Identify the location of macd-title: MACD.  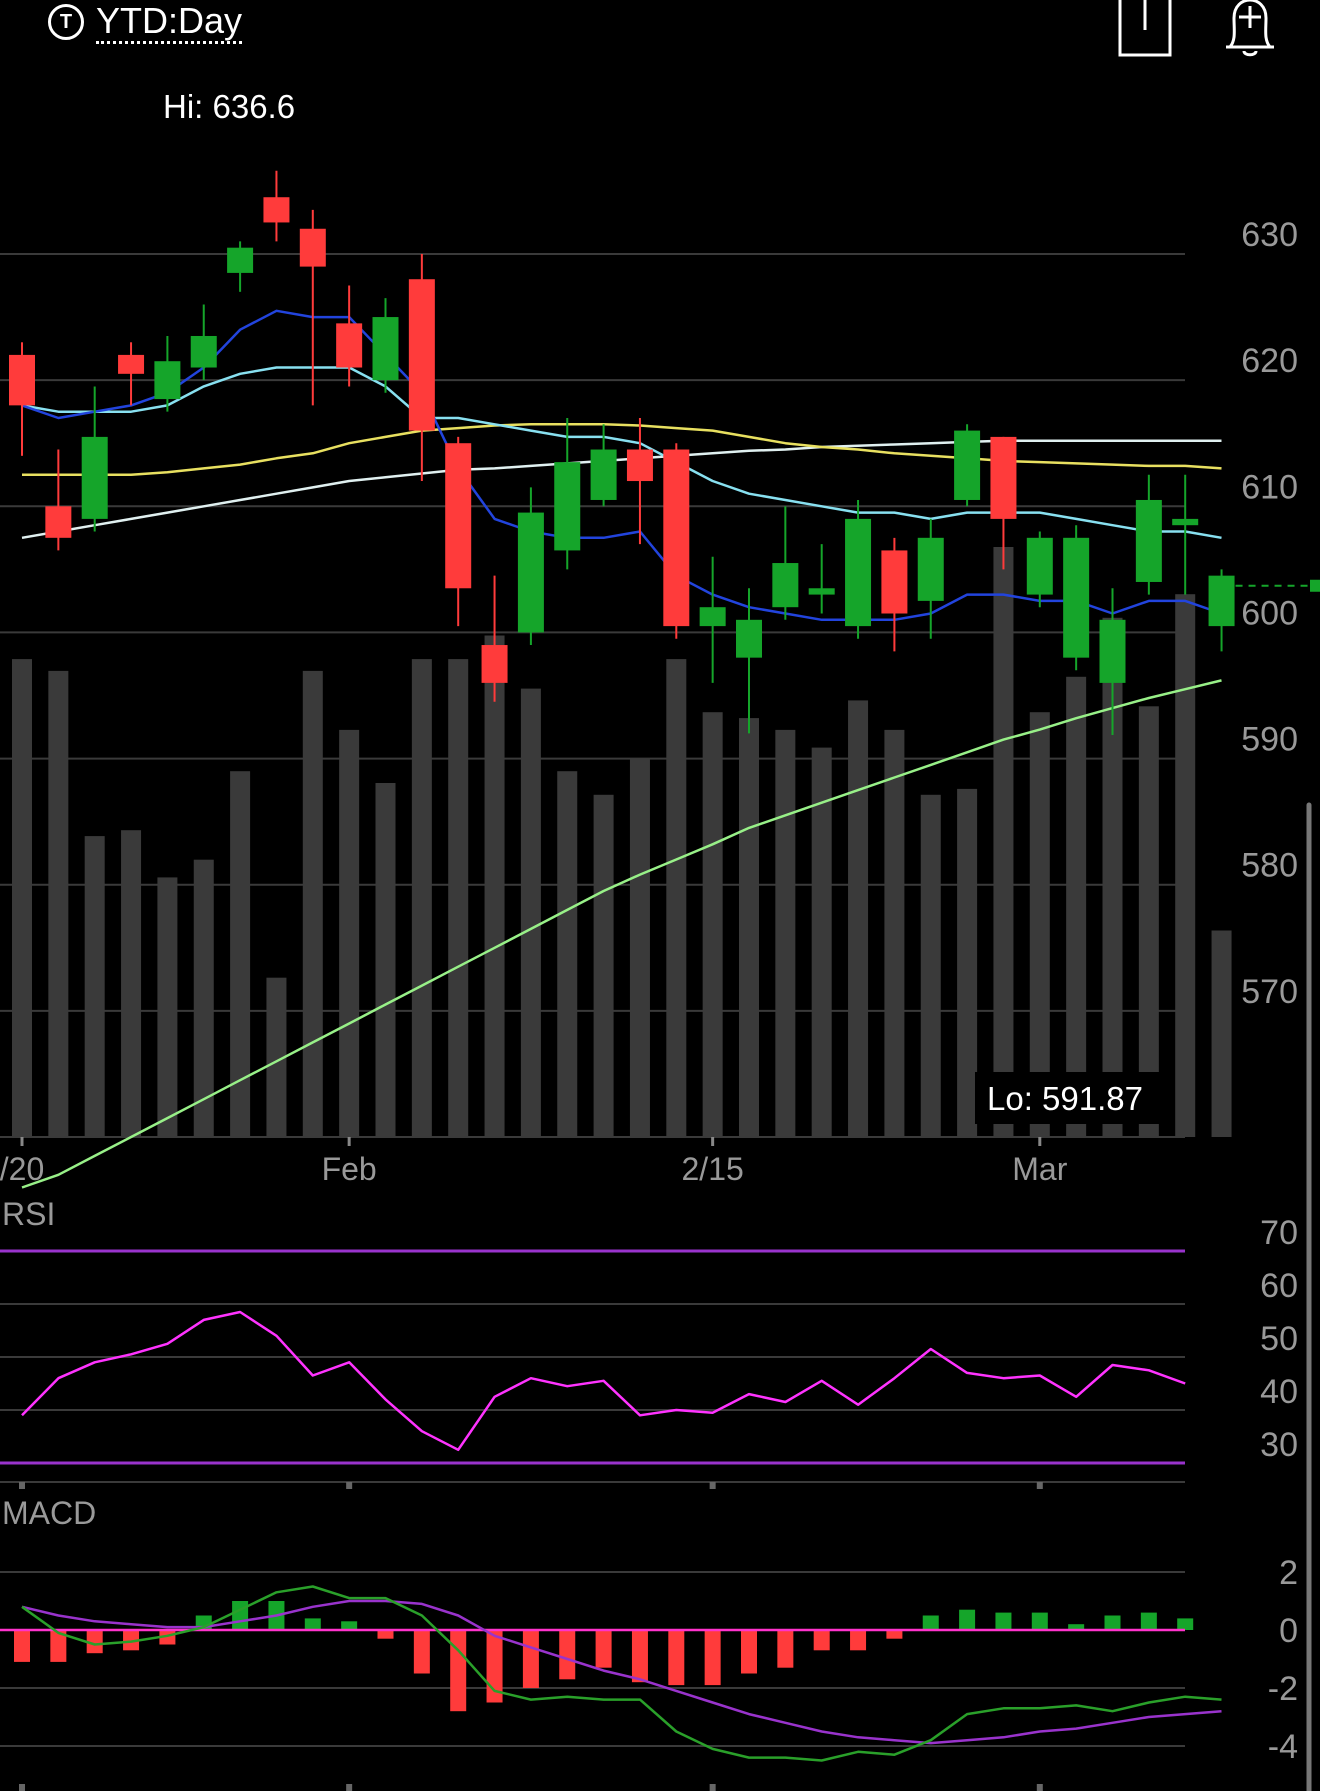
(49, 1513).